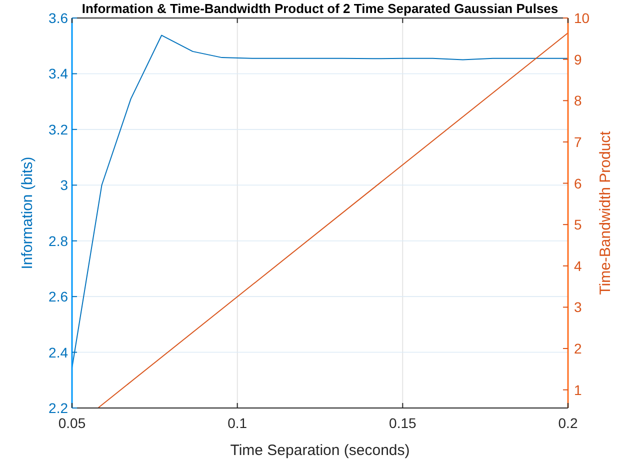 This screenshot has height=465, width=626. Describe the element at coordinates (58, 352) in the screenshot. I see `y-tick-label: 2.4` at that location.